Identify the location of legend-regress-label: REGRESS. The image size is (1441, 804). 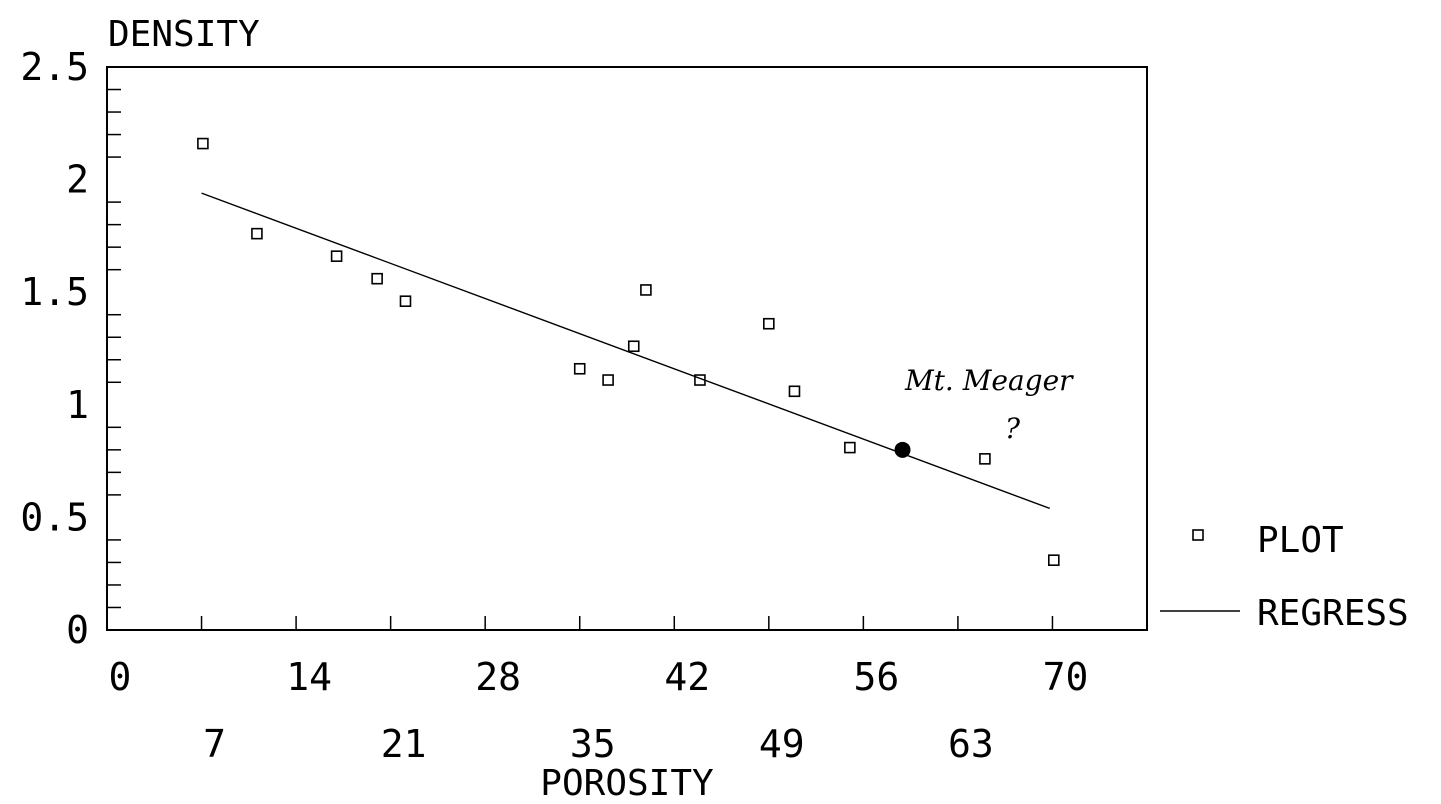
(1333, 613).